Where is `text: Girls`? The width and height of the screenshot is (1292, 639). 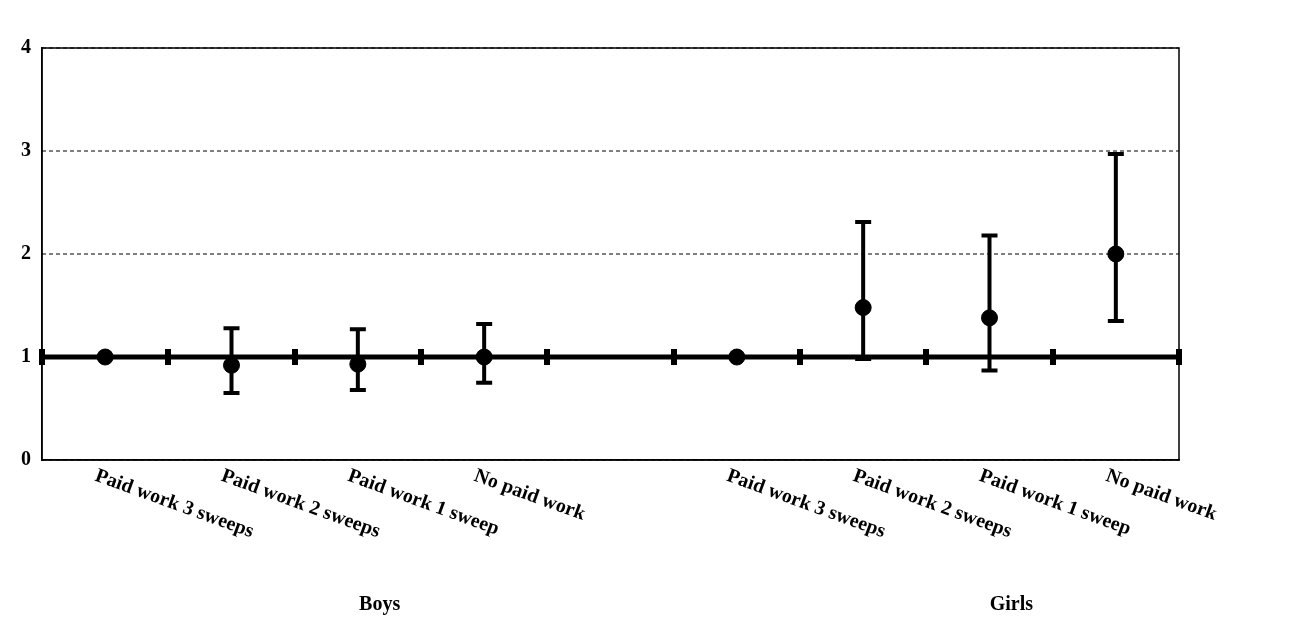 text: Girls is located at coordinates (1011, 603).